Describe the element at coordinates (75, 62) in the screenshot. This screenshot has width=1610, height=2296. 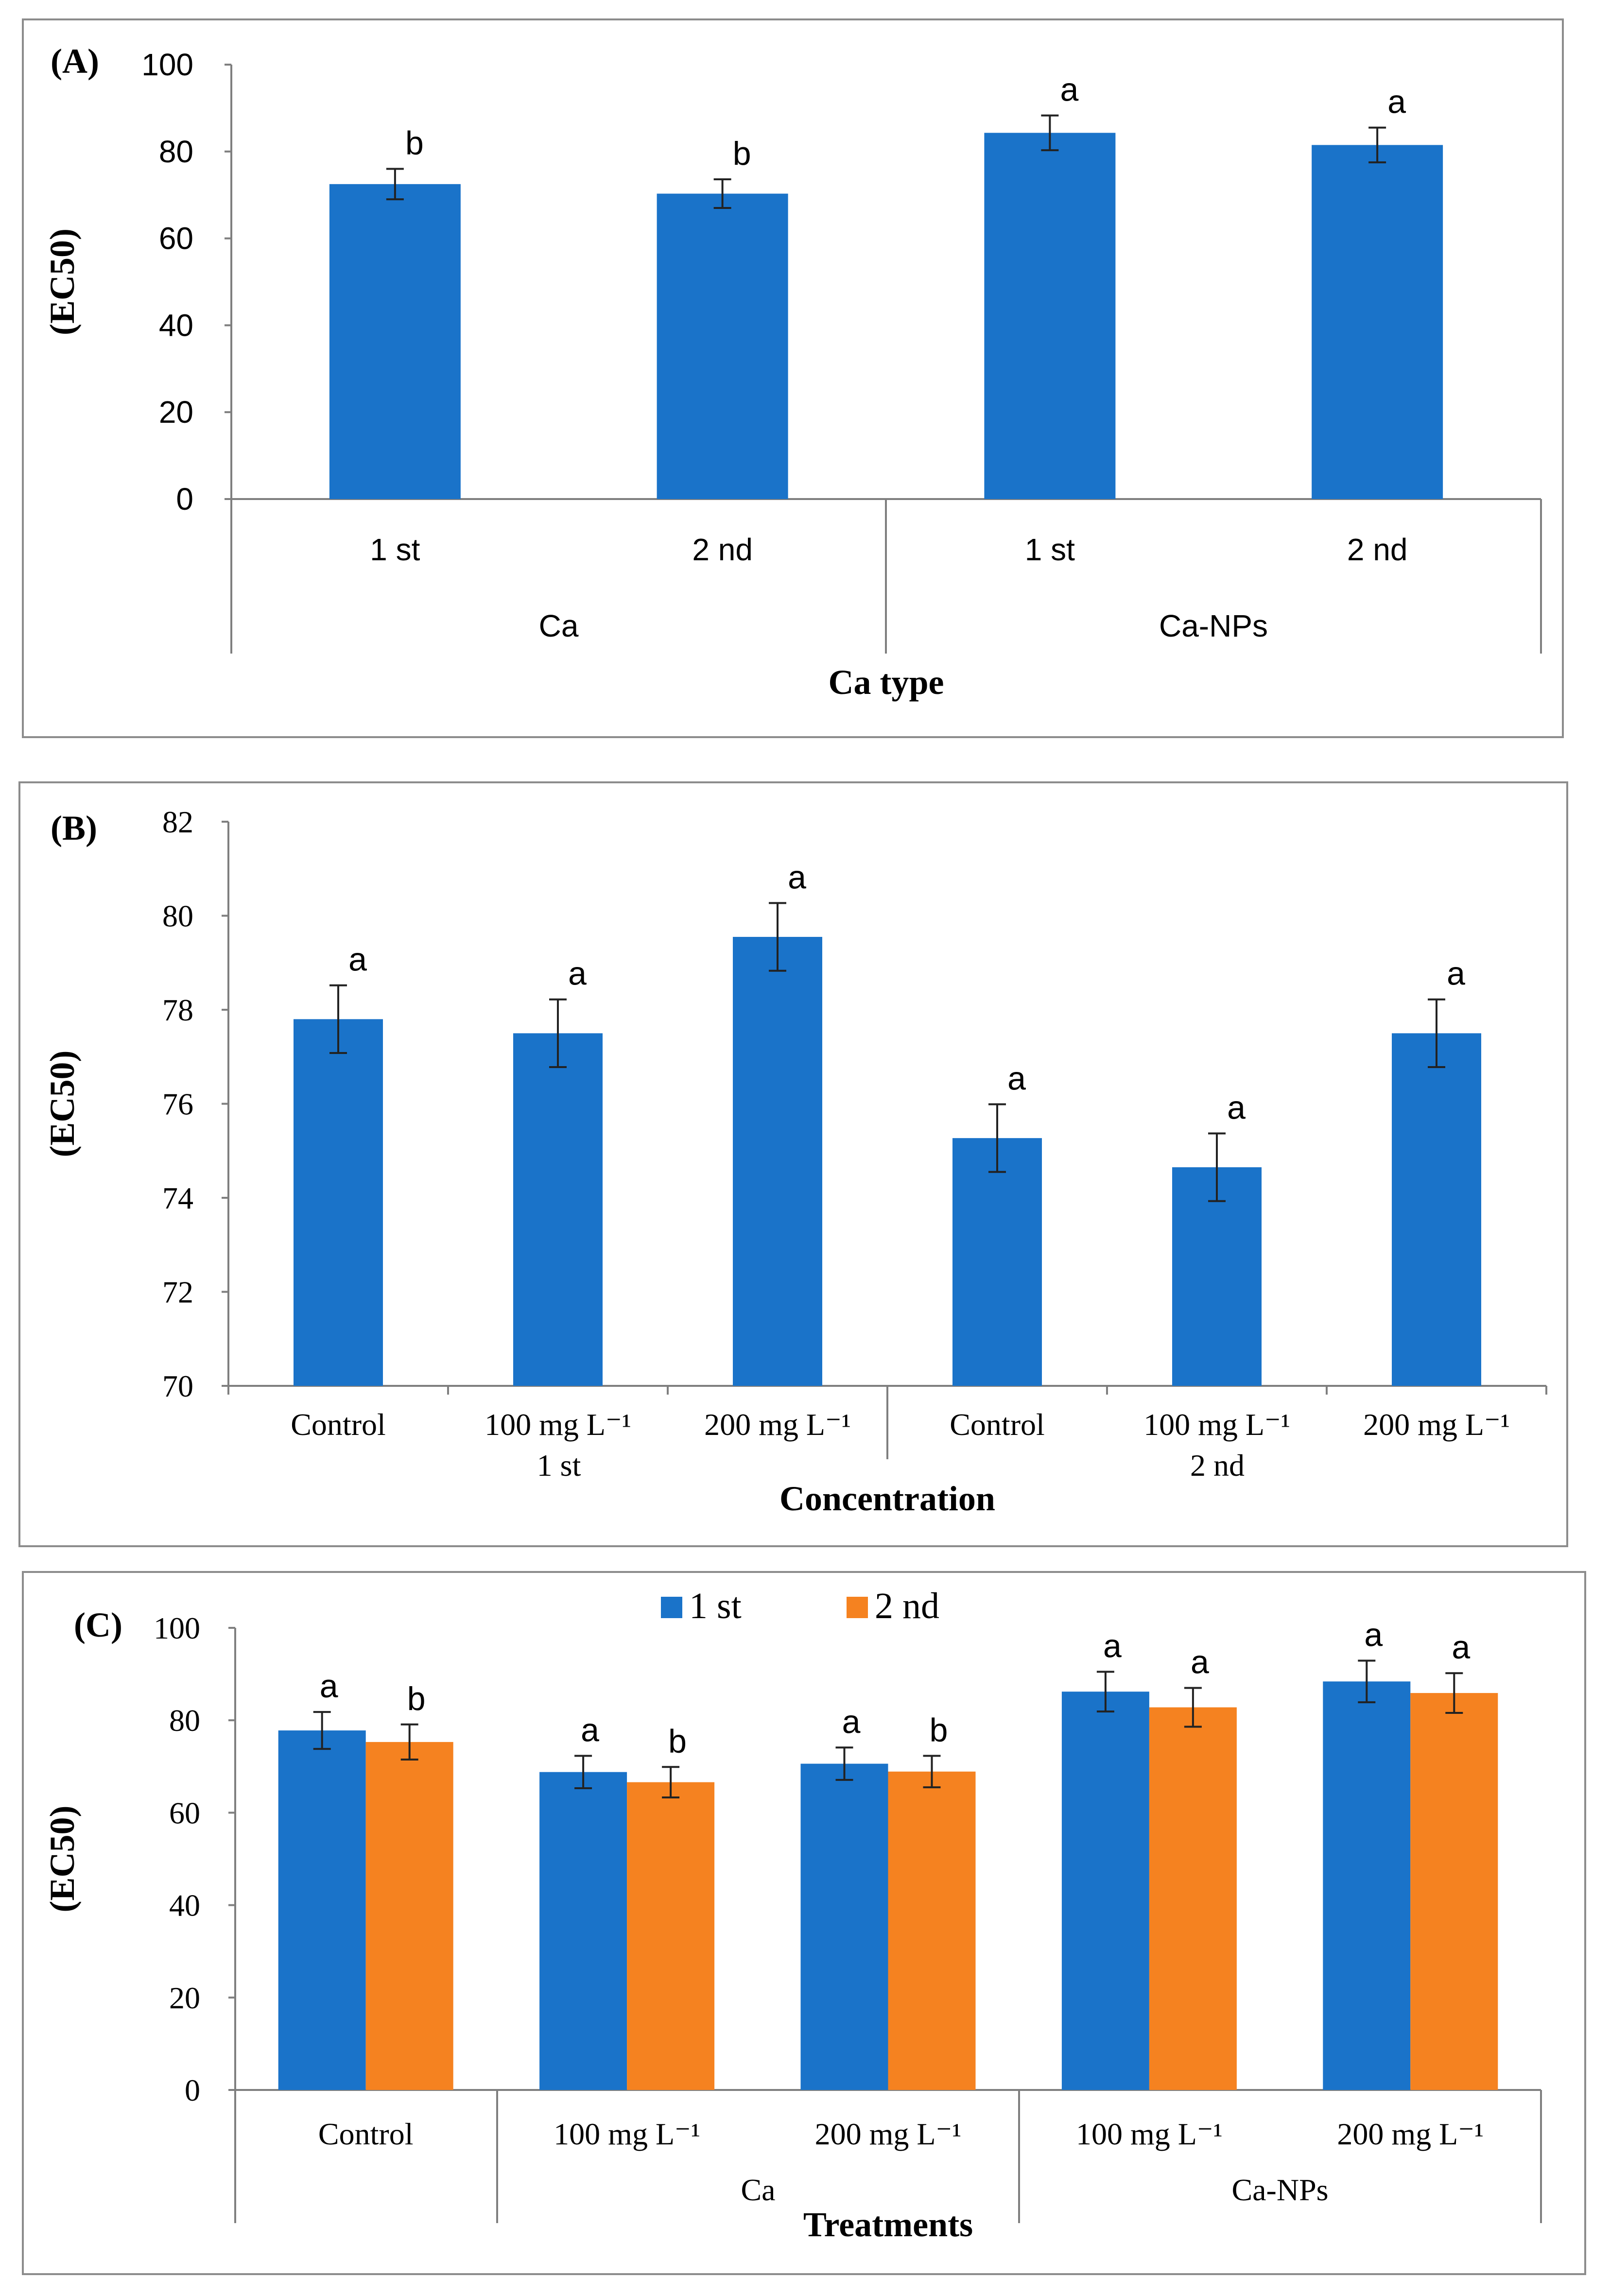
I see `panel-label: (A)` at that location.